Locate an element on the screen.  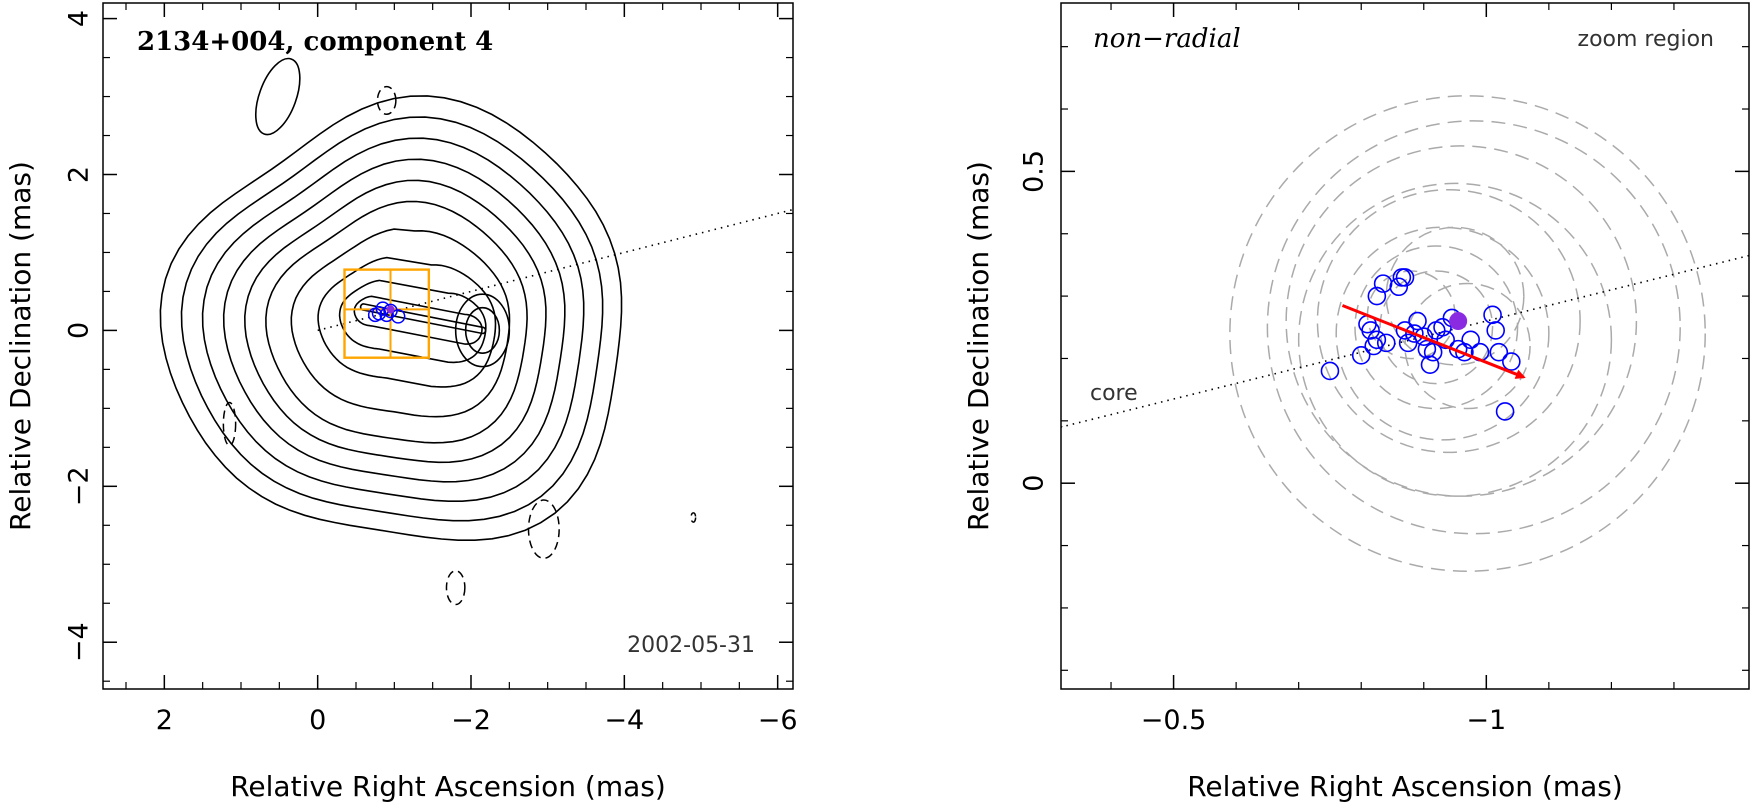
secondary-peak-contour is located at coordinates (482, 330).